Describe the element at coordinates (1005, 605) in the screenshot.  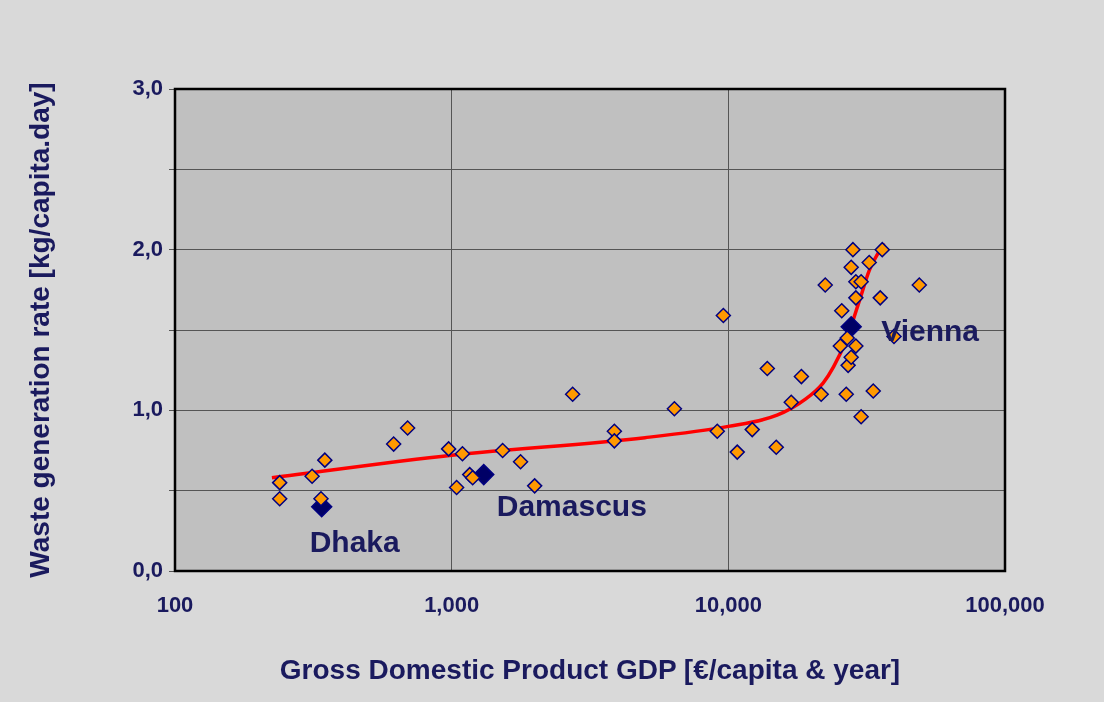
I see `x-tick-label: 100,000` at that location.